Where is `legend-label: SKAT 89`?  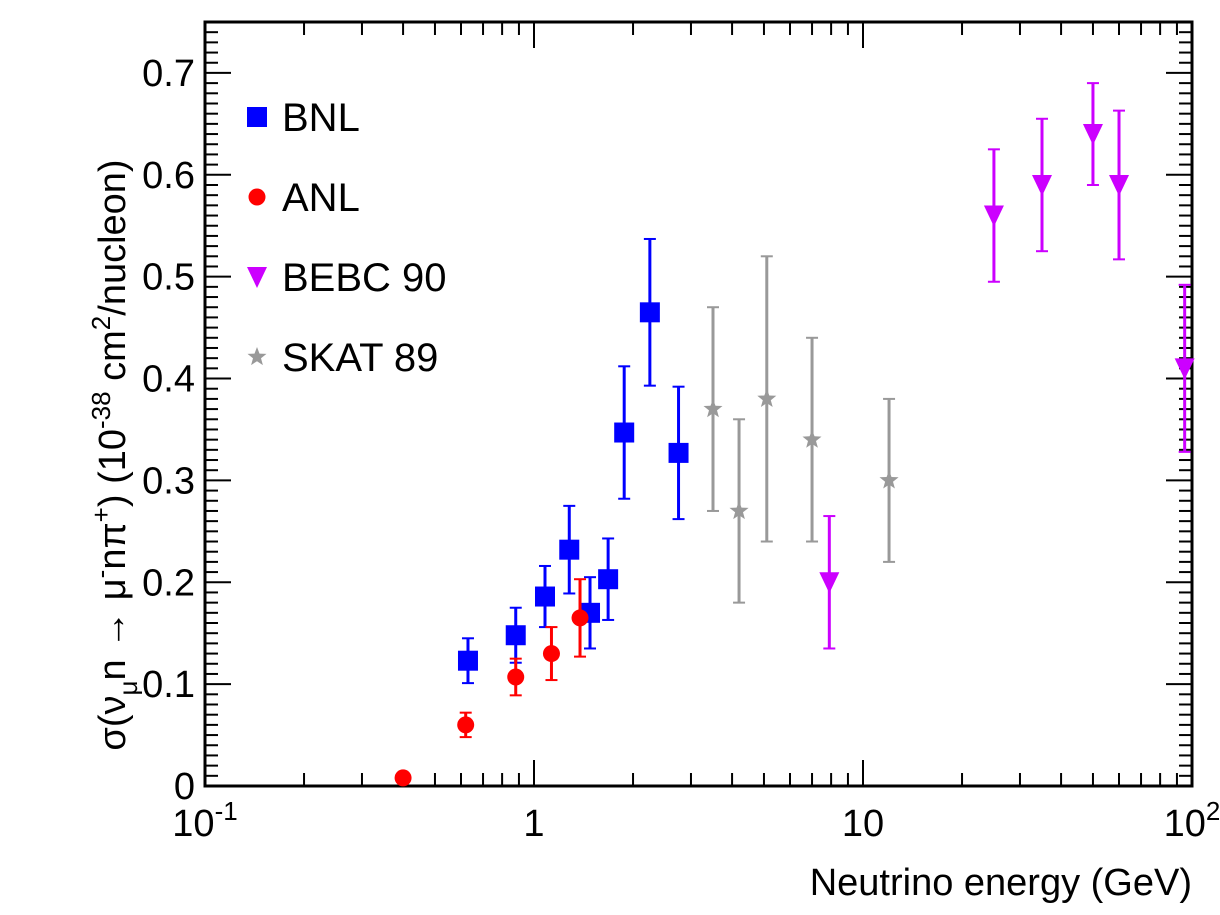
legend-label: SKAT 89 is located at coordinates (360, 358).